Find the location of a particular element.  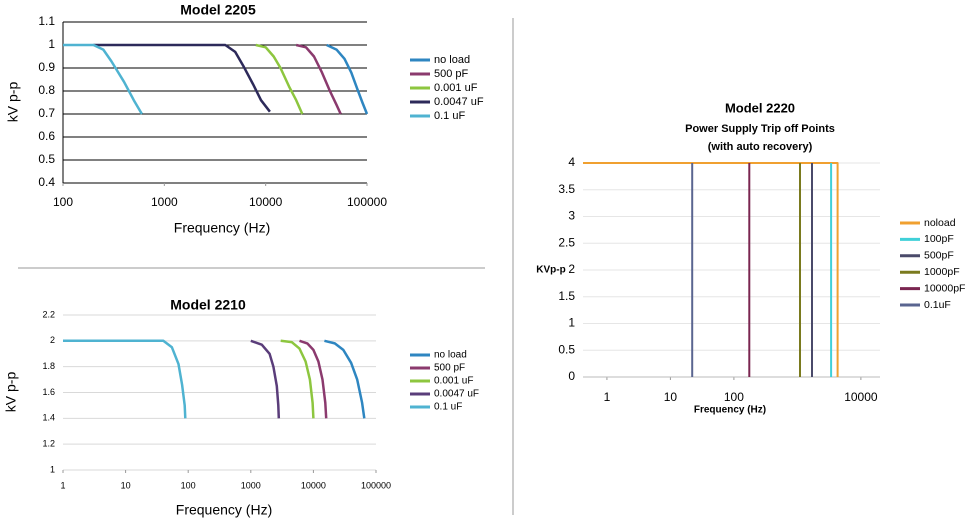

y-tick-label: 4 is located at coordinates (571, 162).